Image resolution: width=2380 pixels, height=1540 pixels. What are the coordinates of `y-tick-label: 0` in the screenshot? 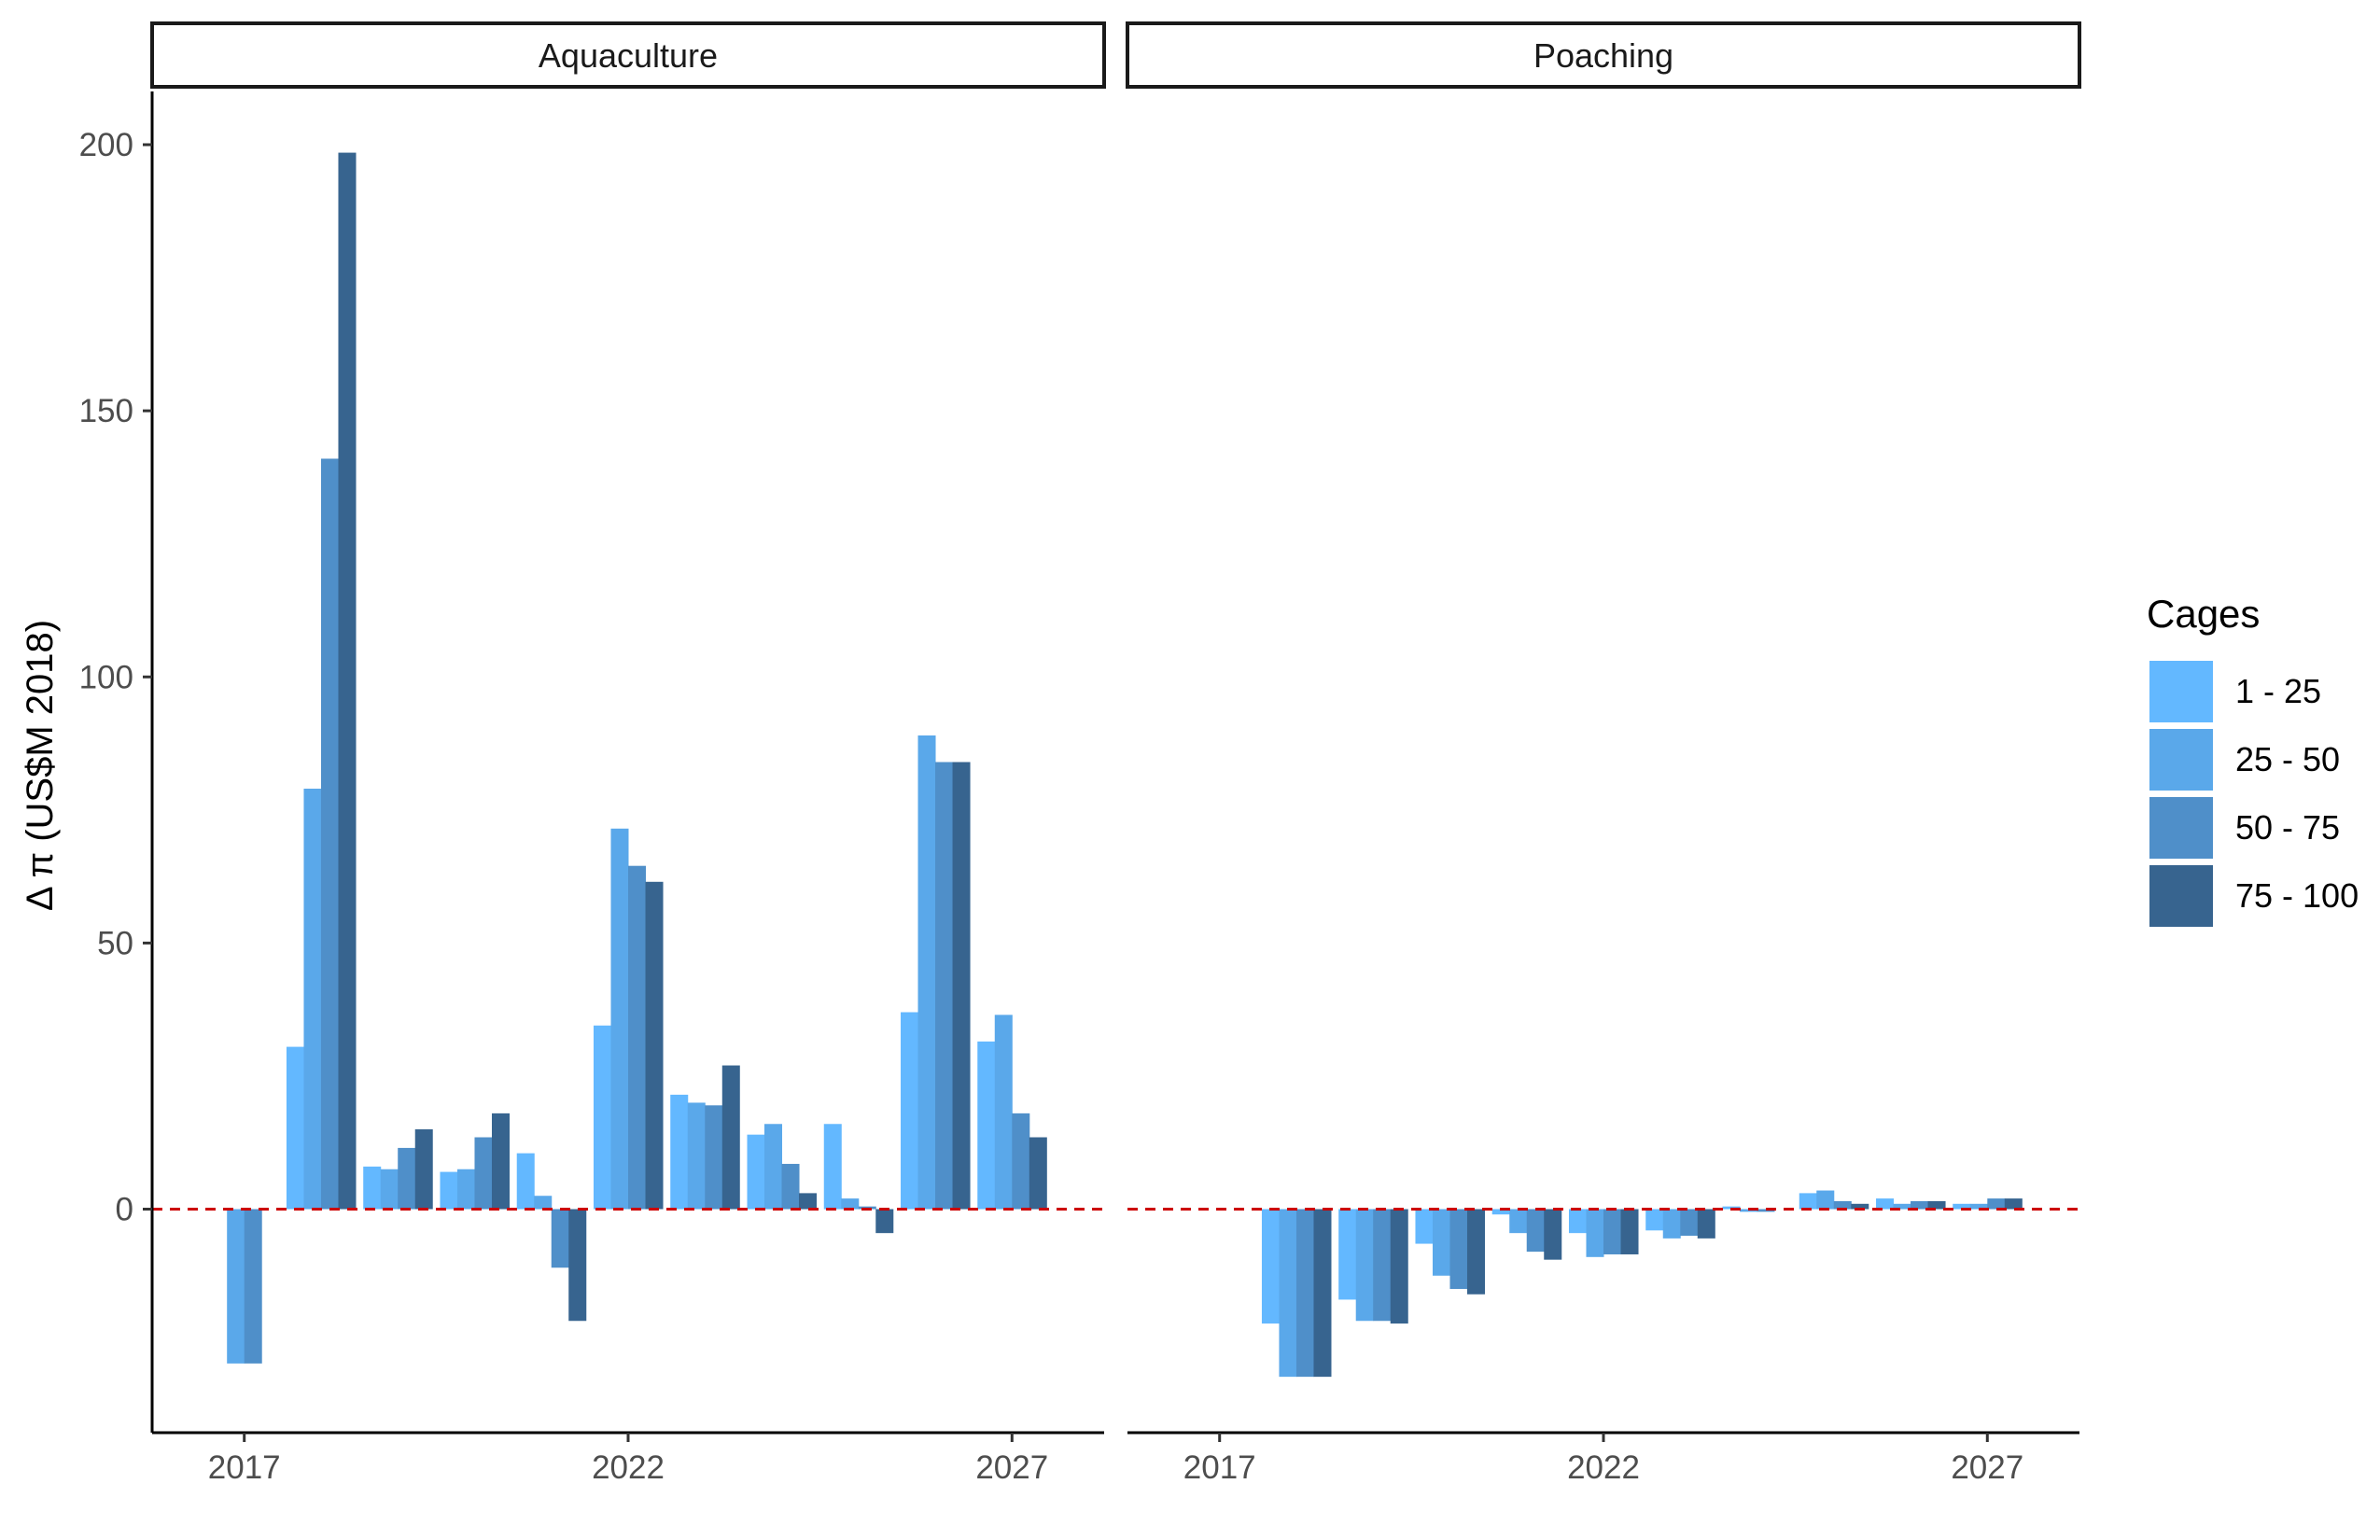 It's located at (124, 1210).